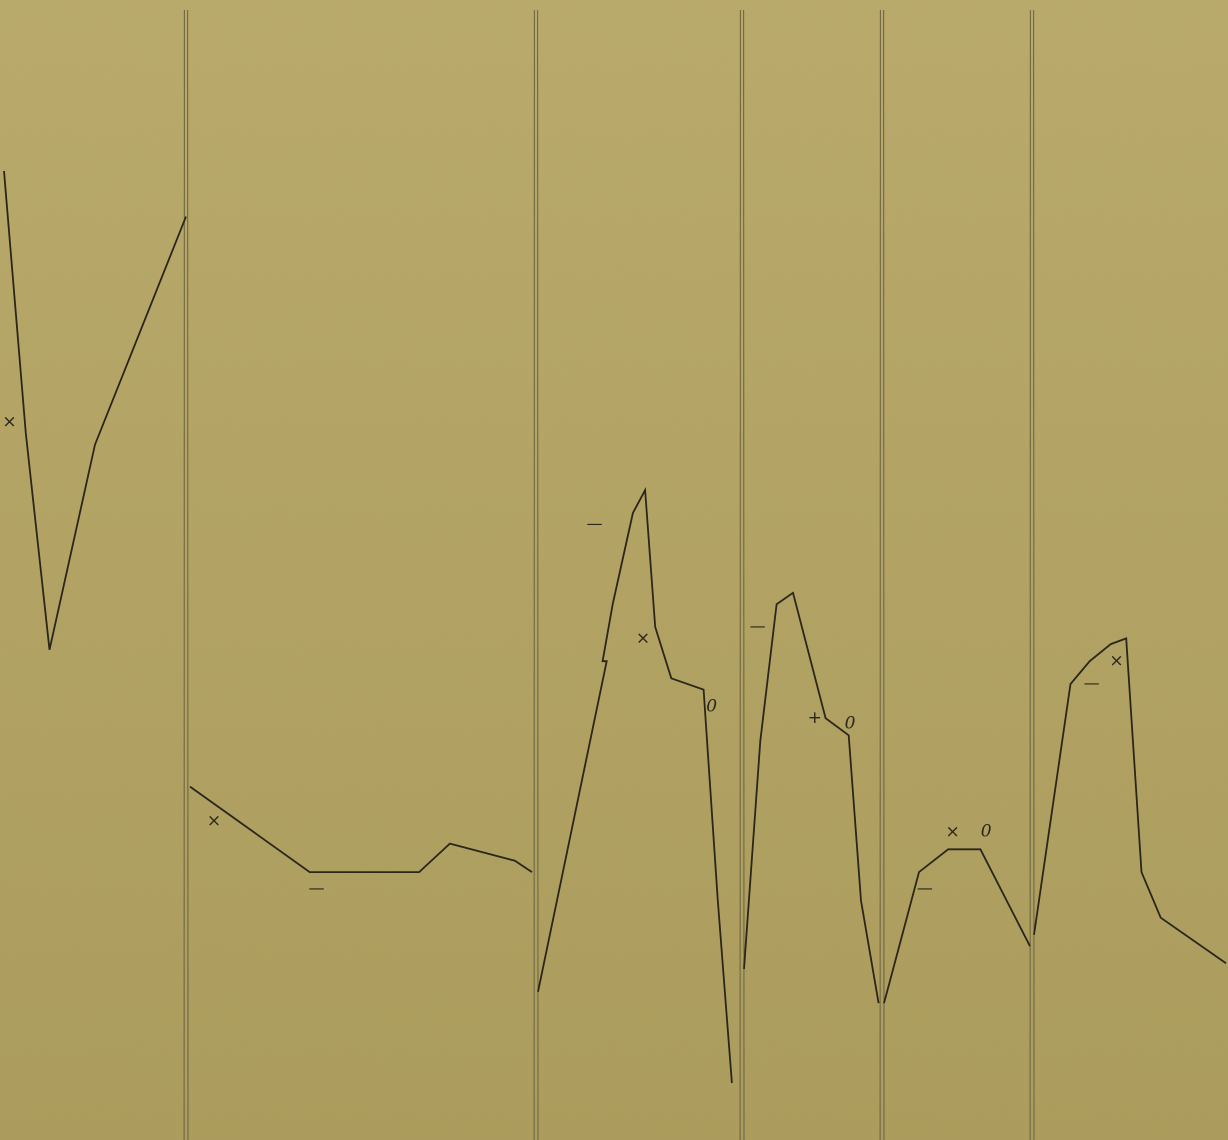 This screenshot has width=1228, height=1140. I want to click on trace-mark-2-1: ×, so click(214, 821).